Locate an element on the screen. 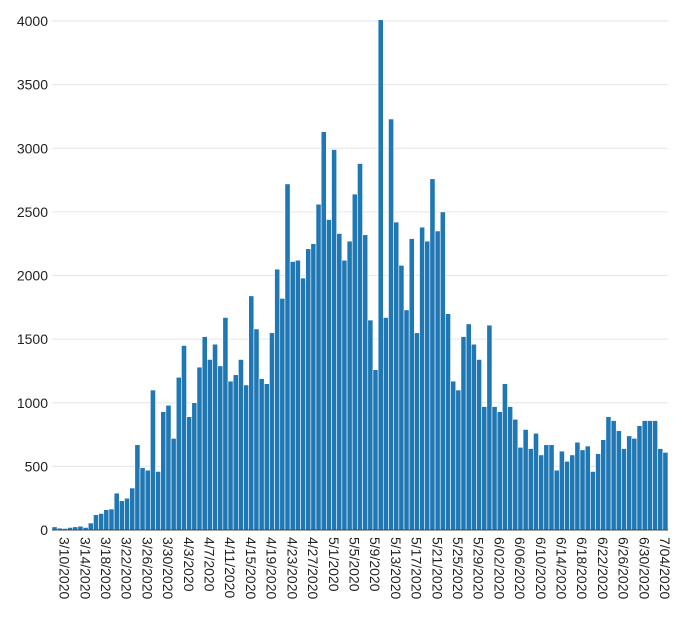  x-tick-label: 3/18/2020 is located at coordinates (106, 568).